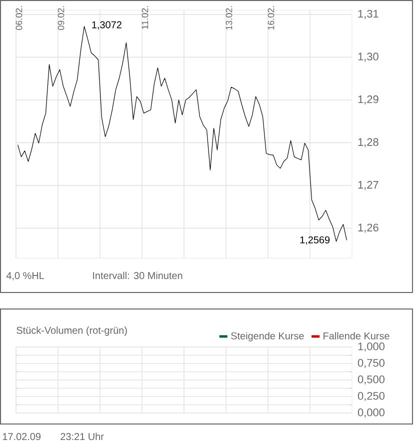  I want to click on x-tick-label: 16.02., so click(271, 18).